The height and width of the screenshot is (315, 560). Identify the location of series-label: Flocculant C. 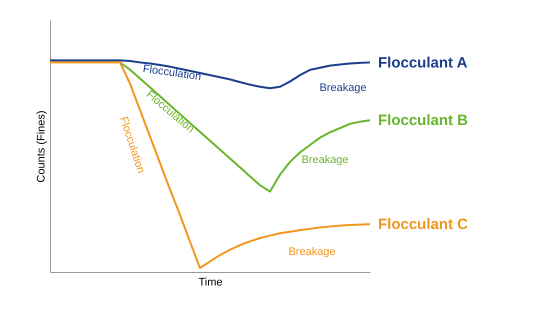
(423, 225).